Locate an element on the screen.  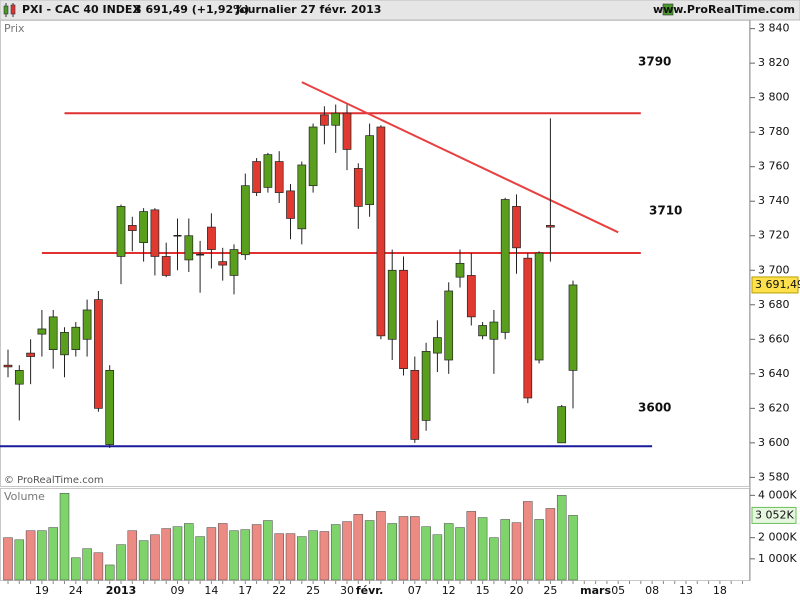
y-tick-label: 3 780 is located at coordinates (774, 131).